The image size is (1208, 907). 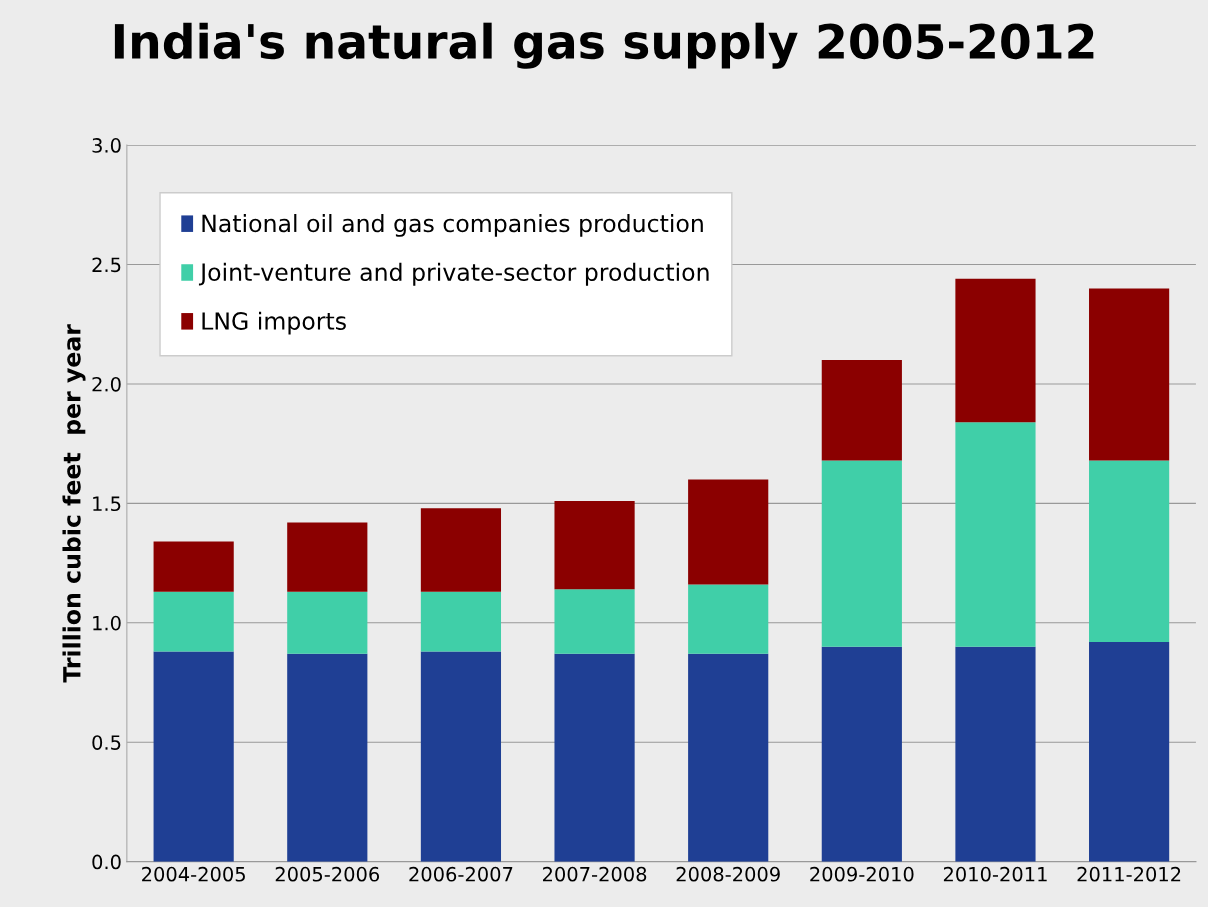 What do you see at coordinates (594, 874) in the screenshot?
I see `x-tick-label: 2007-2008` at bounding box center [594, 874].